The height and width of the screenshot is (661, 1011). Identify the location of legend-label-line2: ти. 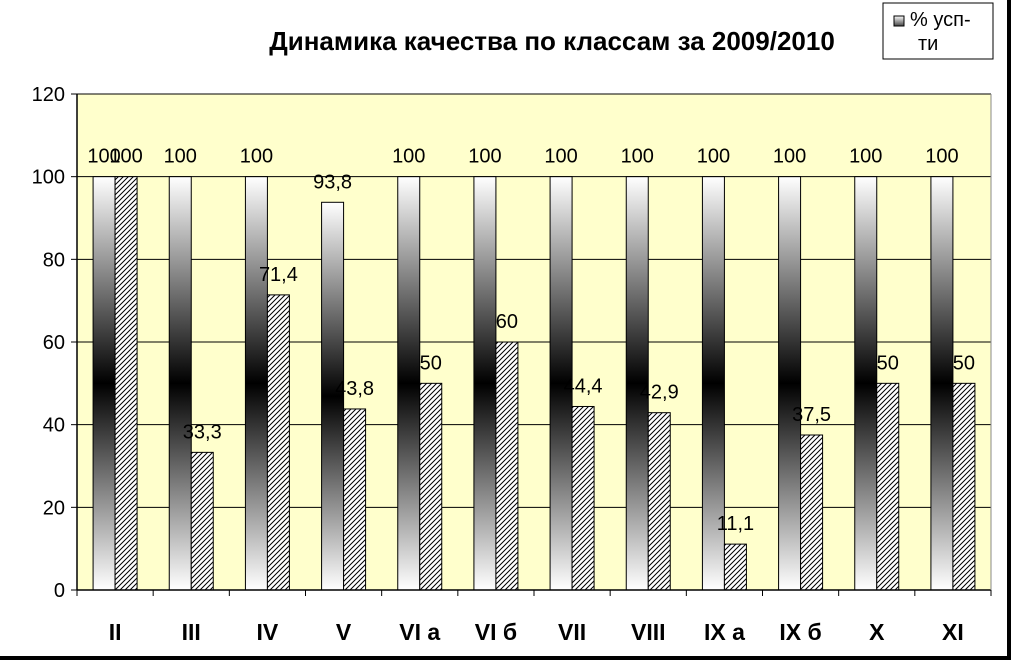
(928, 44).